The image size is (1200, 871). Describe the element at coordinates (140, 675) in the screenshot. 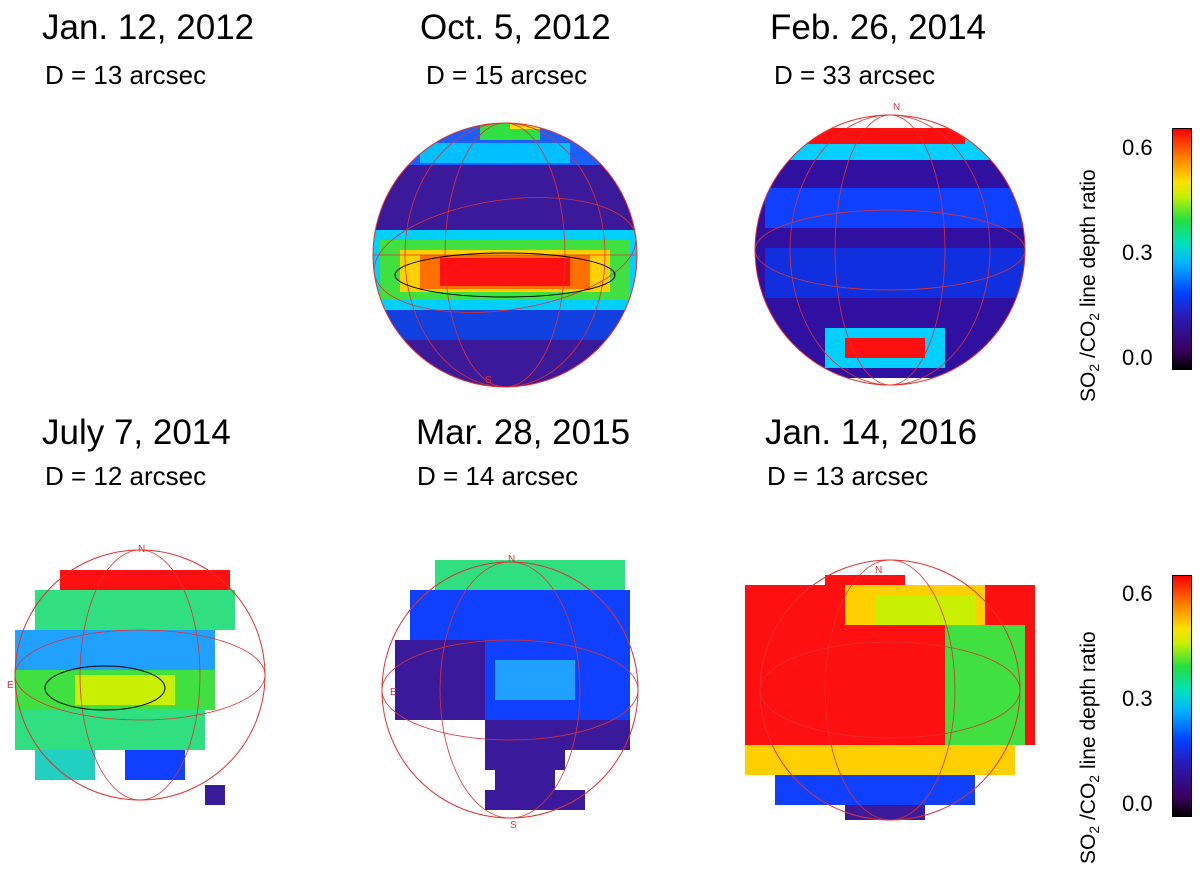

I see `venus-map-jul-2014: N E` at that location.